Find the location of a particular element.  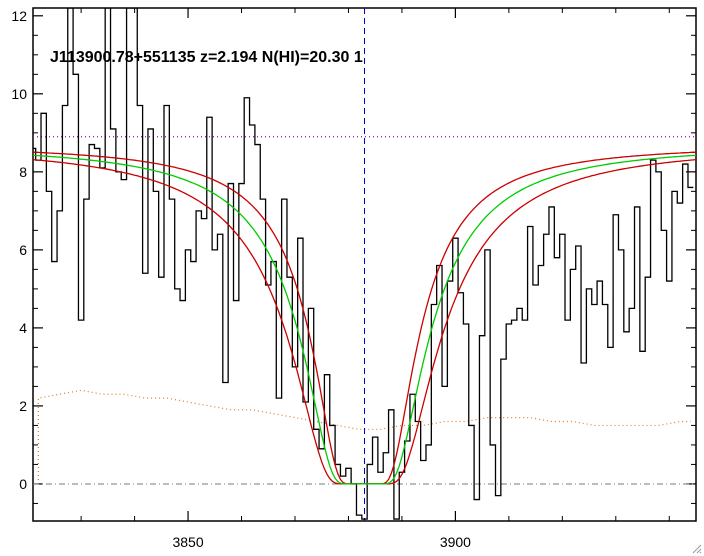

y-tick-label: 2 is located at coordinates (23, 406).